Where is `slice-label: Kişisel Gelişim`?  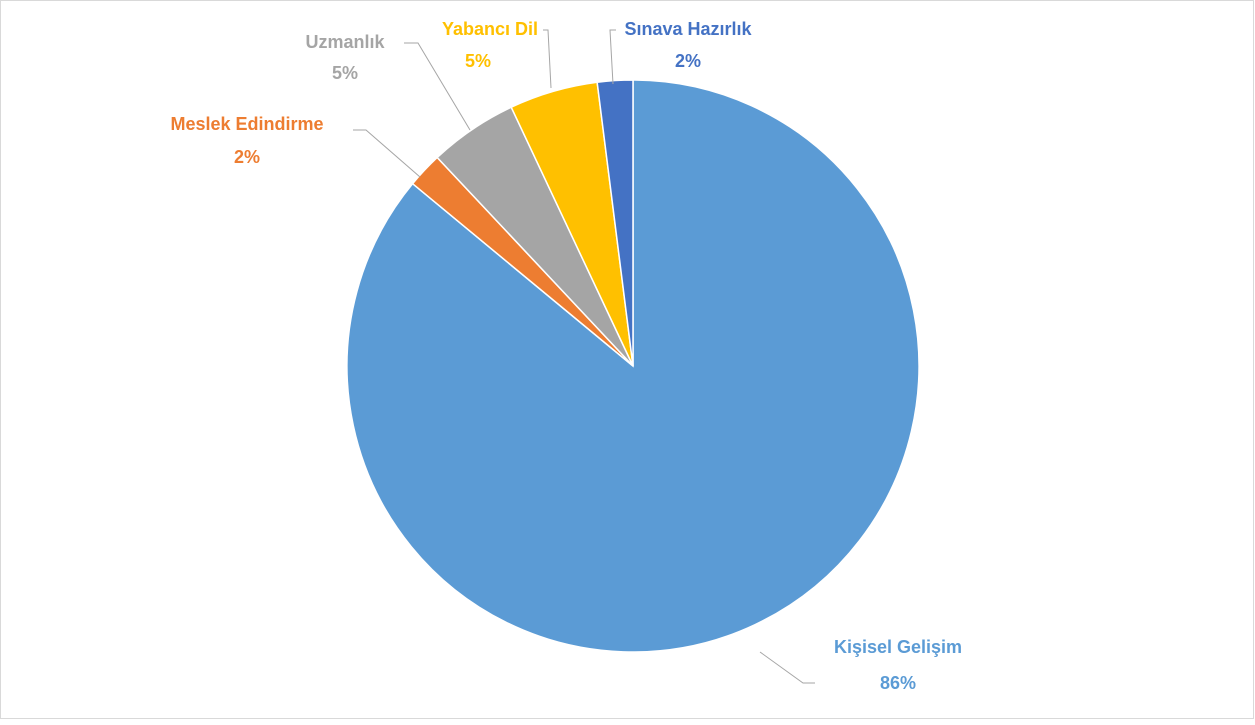
slice-label: Kişisel Gelişim is located at coordinates (898, 647).